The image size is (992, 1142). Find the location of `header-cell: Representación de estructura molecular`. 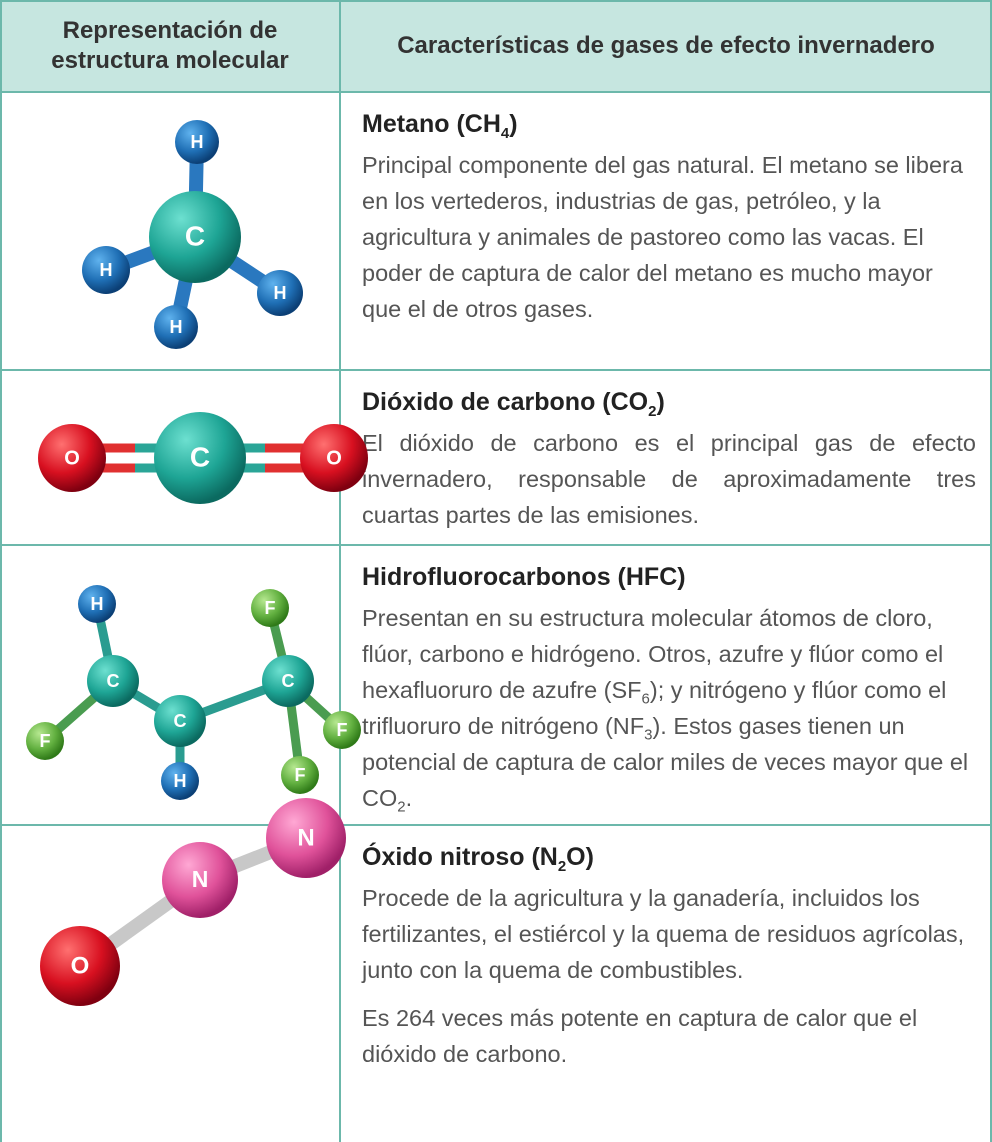

header-cell: Representación de estructura molecular is located at coordinates (170, 46).